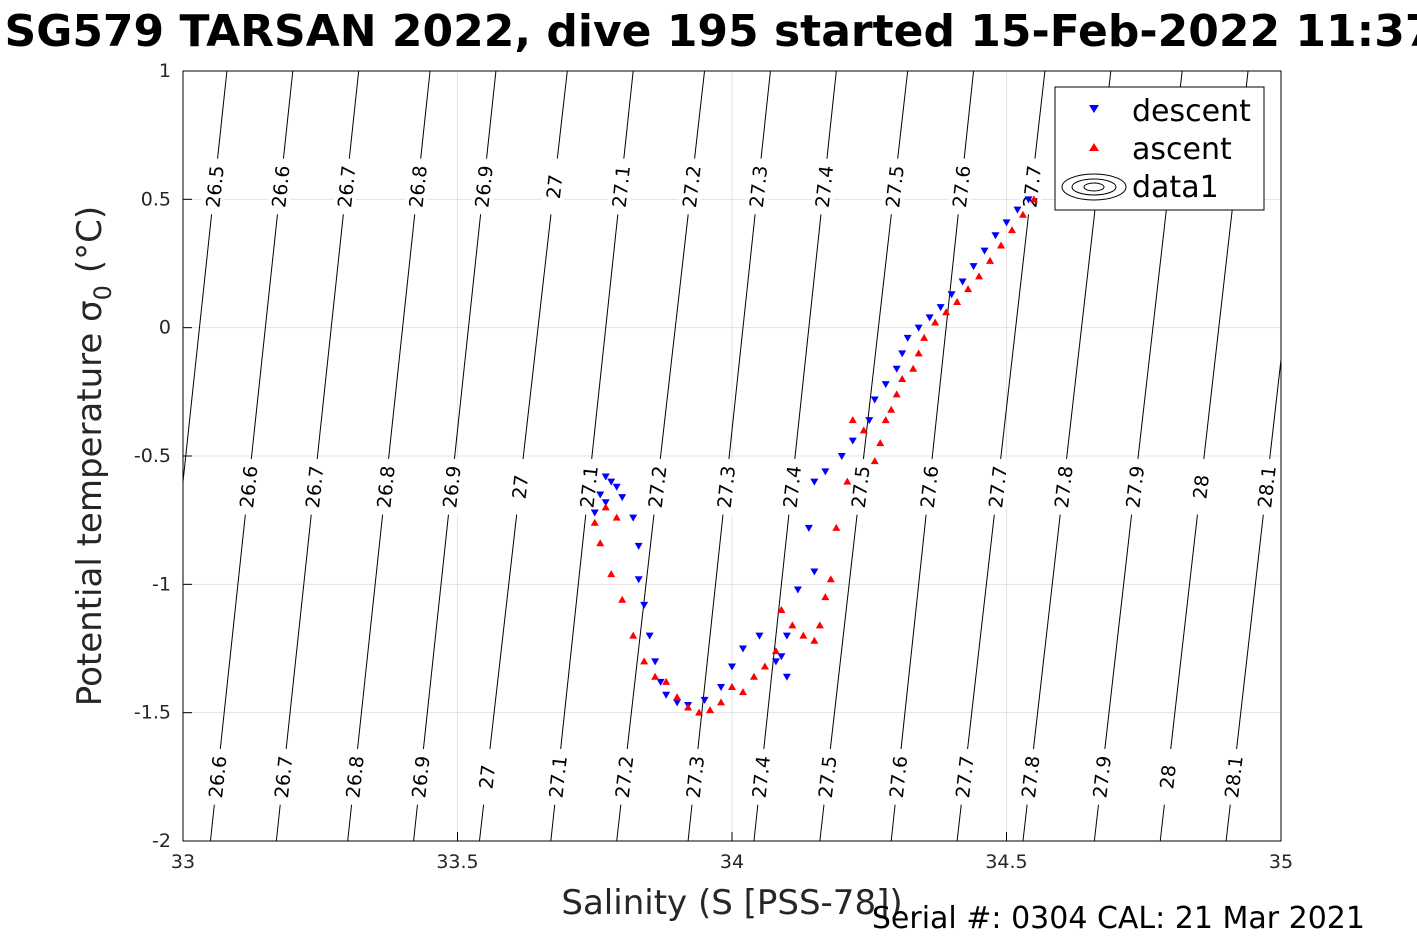  Describe the element at coordinates (90, 503) in the screenshot. I see `y-axis-label-text: Potential temperature σ` at that location.